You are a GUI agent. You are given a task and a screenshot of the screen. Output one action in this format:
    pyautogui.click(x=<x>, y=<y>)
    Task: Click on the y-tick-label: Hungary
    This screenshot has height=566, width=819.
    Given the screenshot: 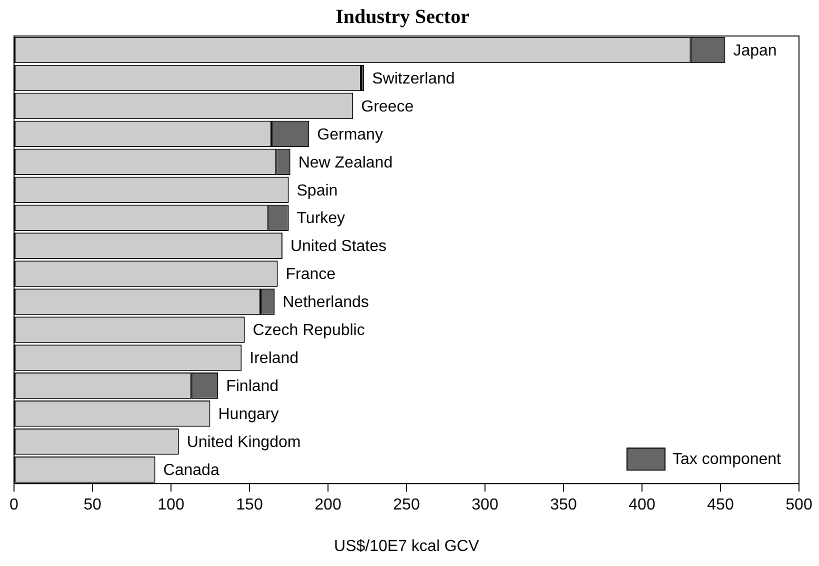 What is the action you would take?
    pyautogui.click(x=248, y=415)
    